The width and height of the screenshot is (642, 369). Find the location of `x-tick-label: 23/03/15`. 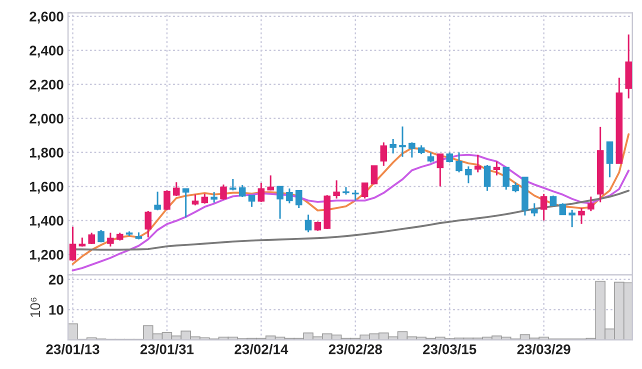

x-tick-label: 23/03/15 is located at coordinates (449, 349).